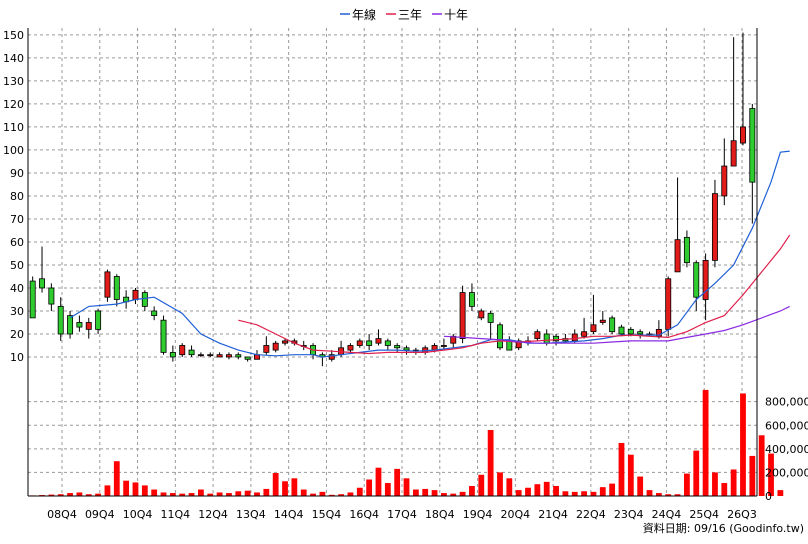 This screenshot has width=808, height=544. Describe the element at coordinates (516, 514) in the screenshot. I see `x-tick-label: 20Q4` at that location.